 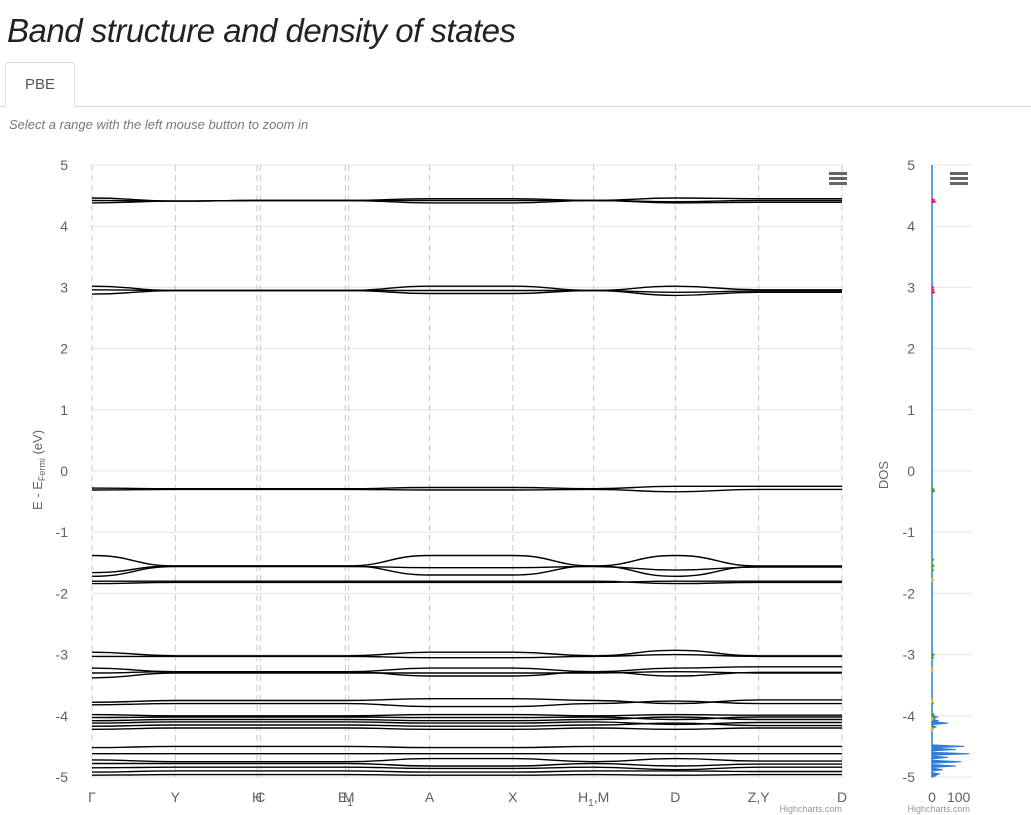 I want to click on band-line-b32, so click(x=466, y=771).